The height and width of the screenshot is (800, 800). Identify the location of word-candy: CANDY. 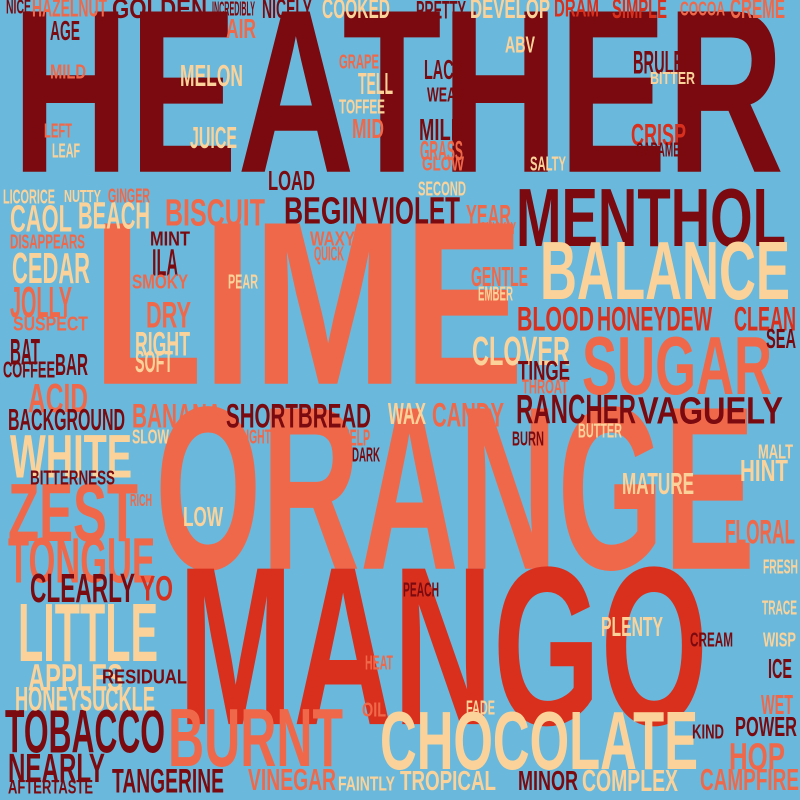
(468, 415).